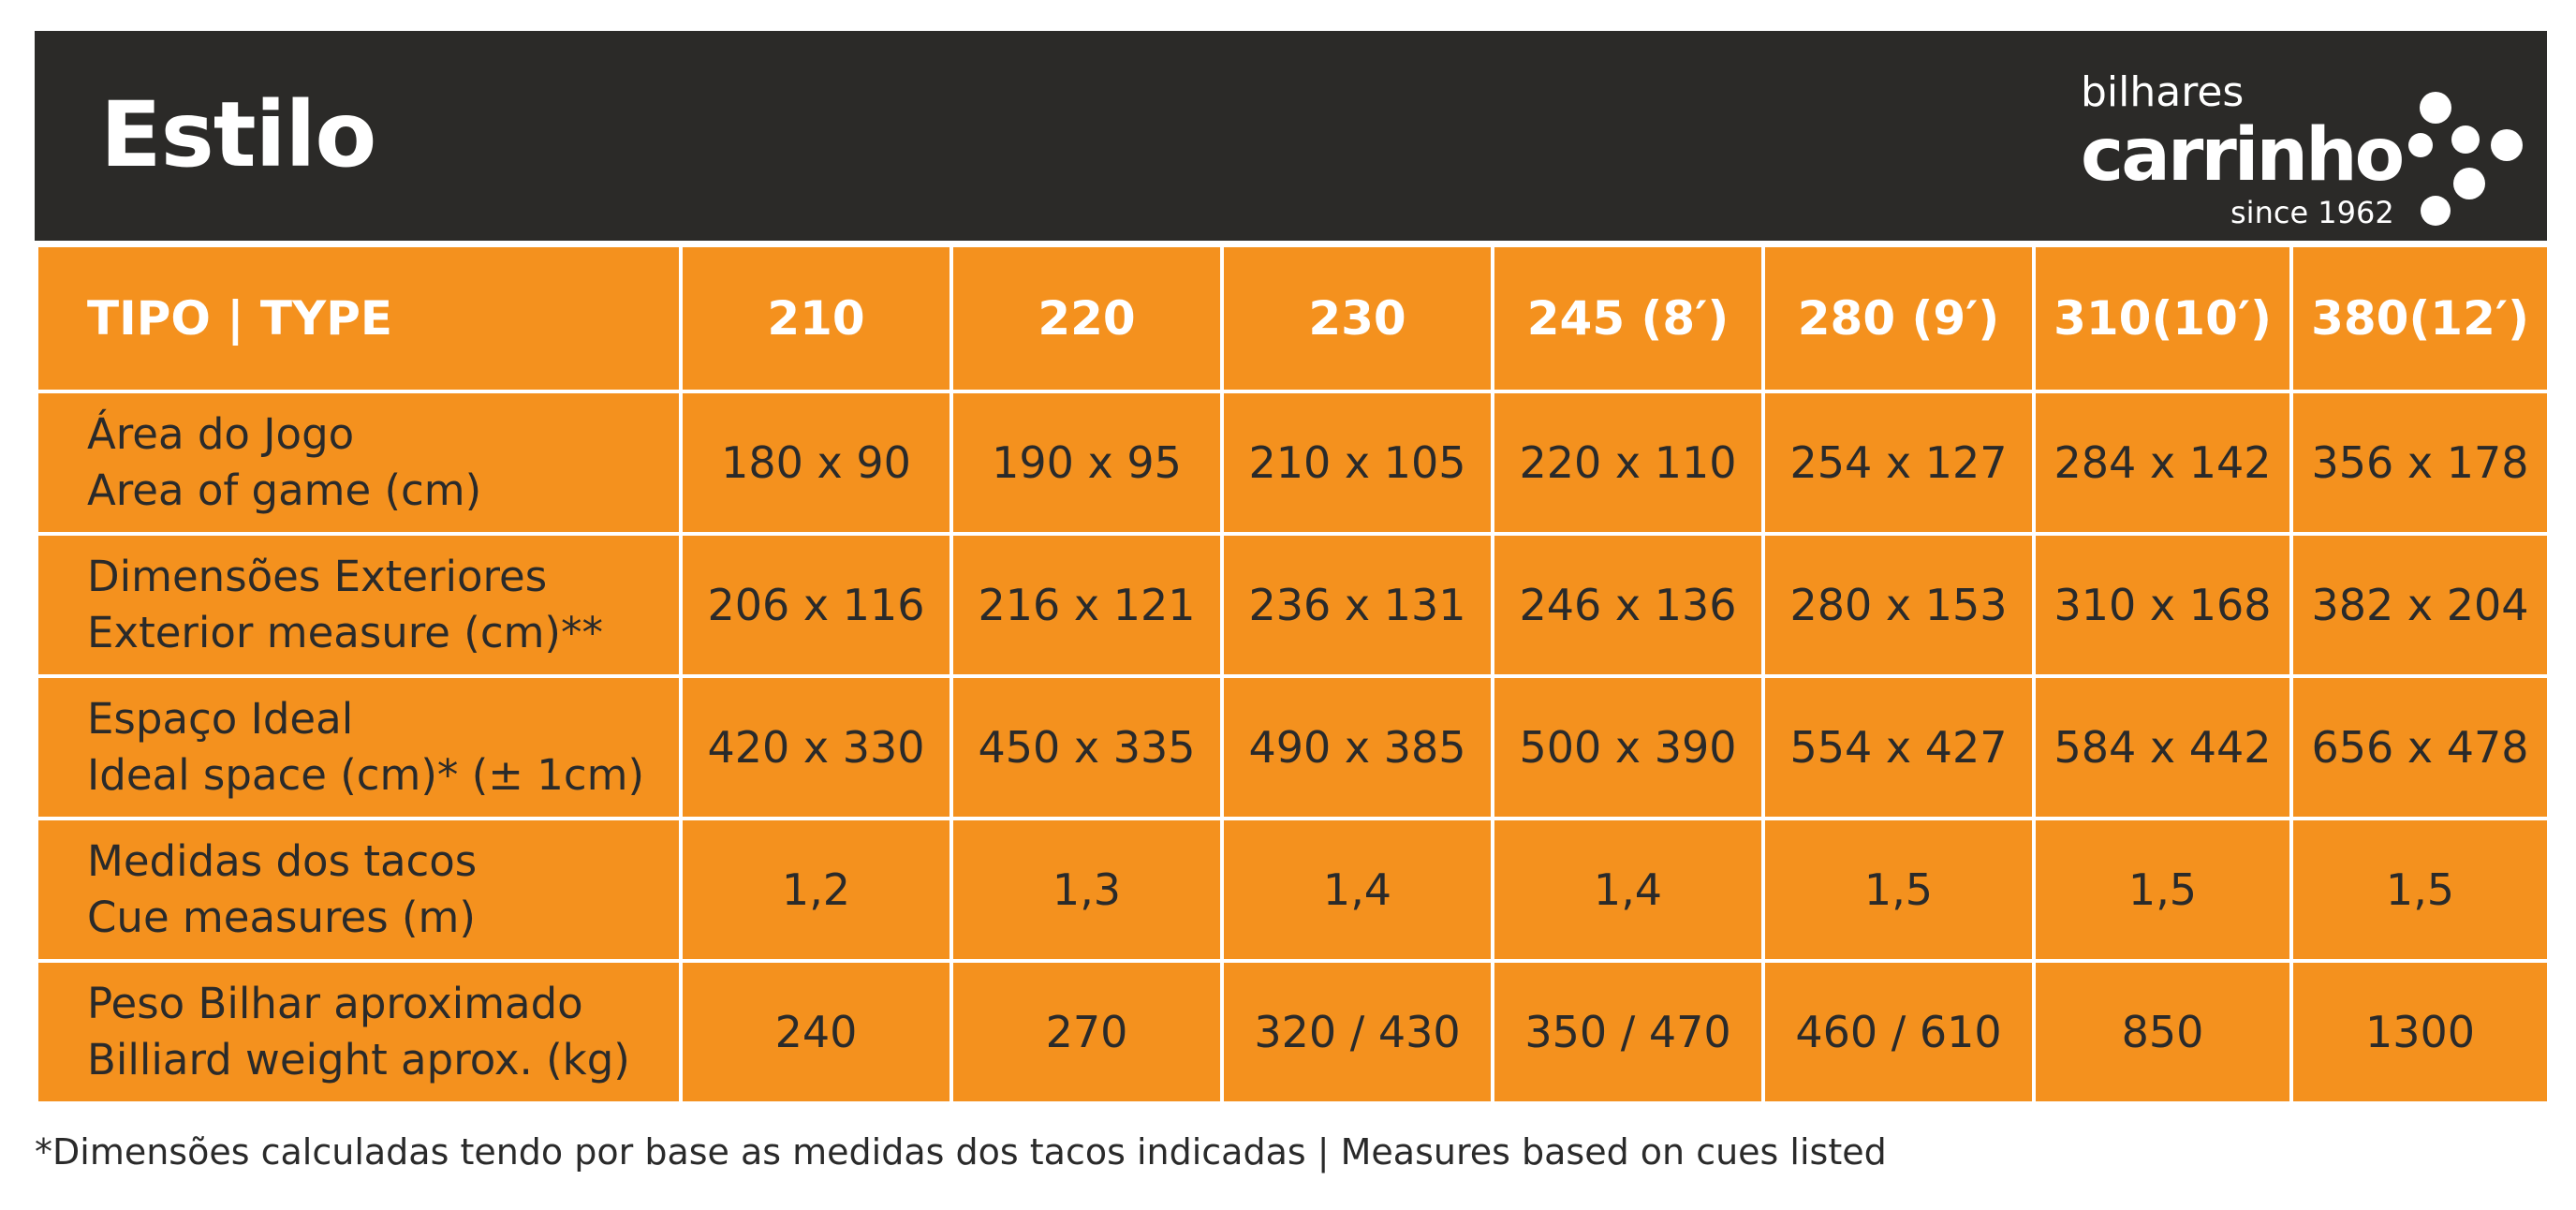  What do you see at coordinates (1898, 463) in the screenshot?
I see `table-cell: 254 x 127` at bounding box center [1898, 463].